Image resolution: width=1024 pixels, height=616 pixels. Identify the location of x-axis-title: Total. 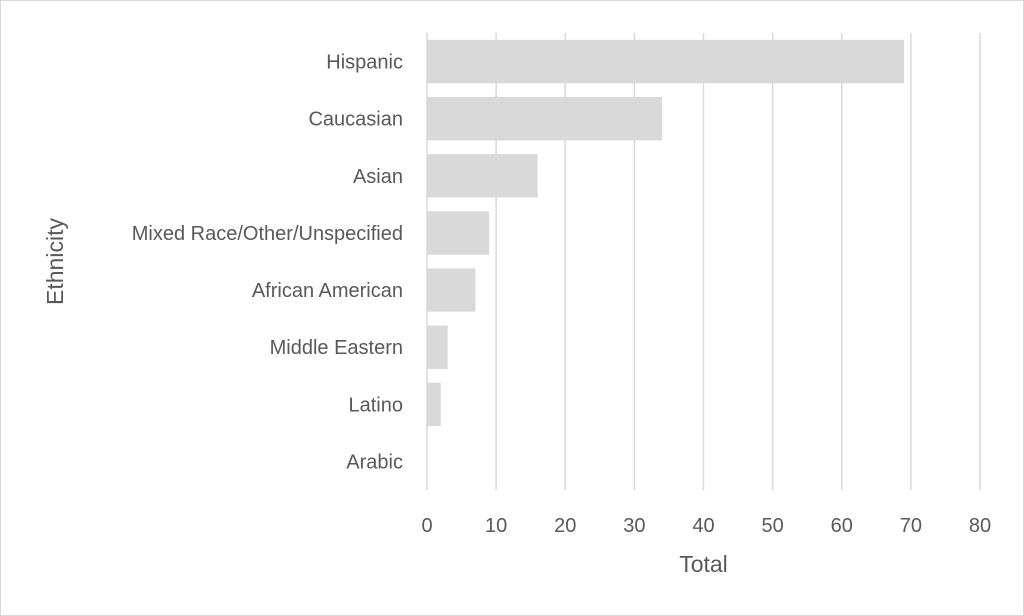
(703, 564).